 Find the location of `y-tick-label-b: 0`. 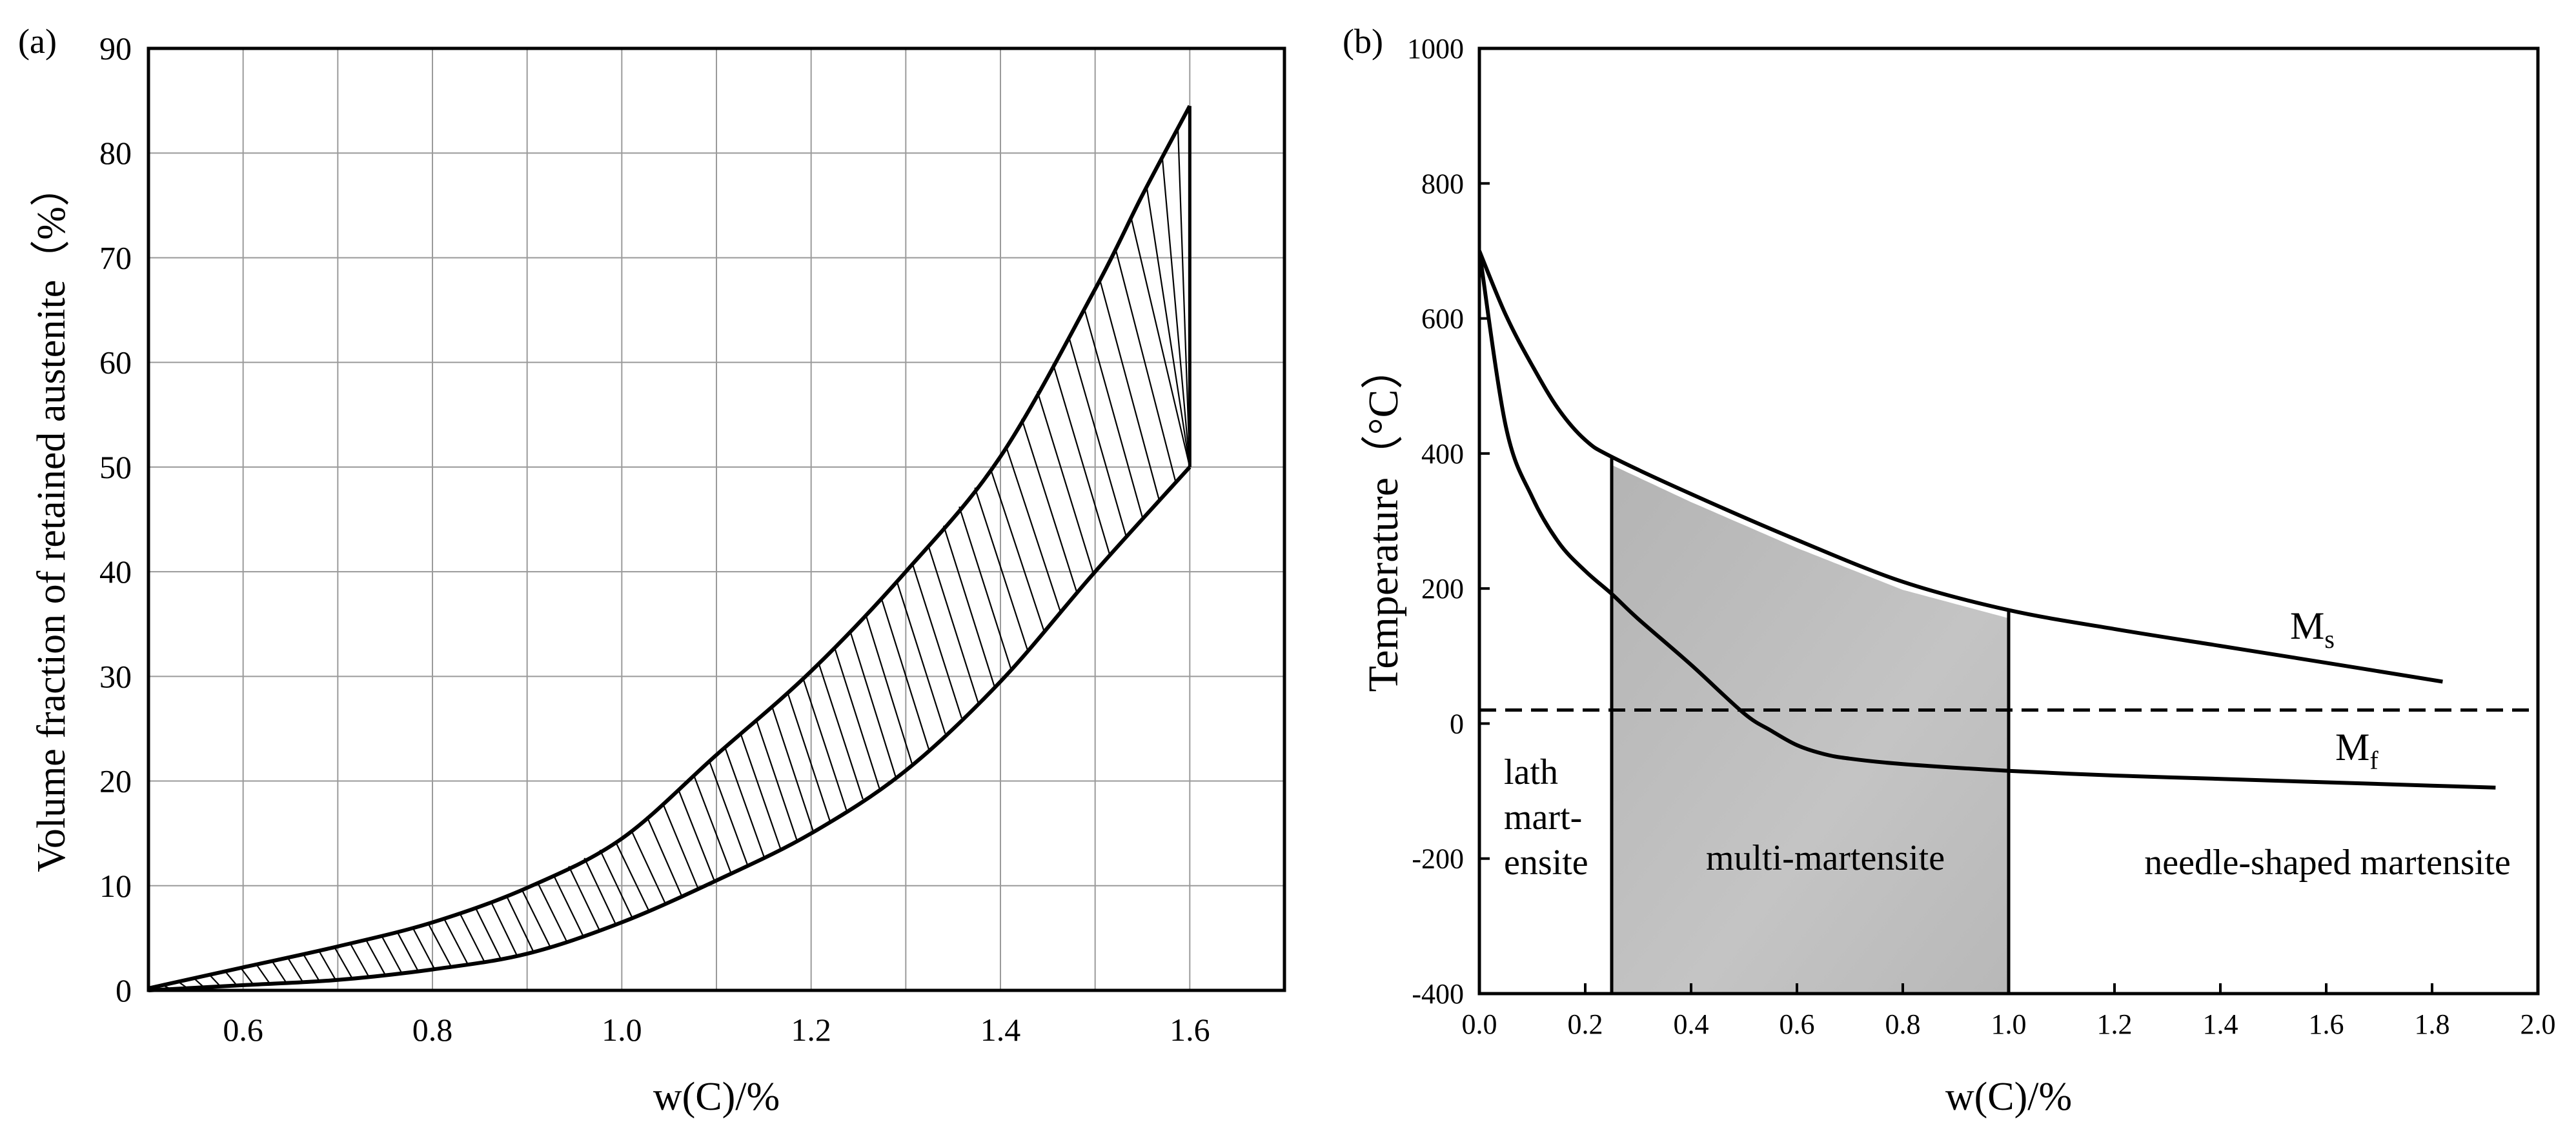

y-tick-label-b: 0 is located at coordinates (1457, 723).